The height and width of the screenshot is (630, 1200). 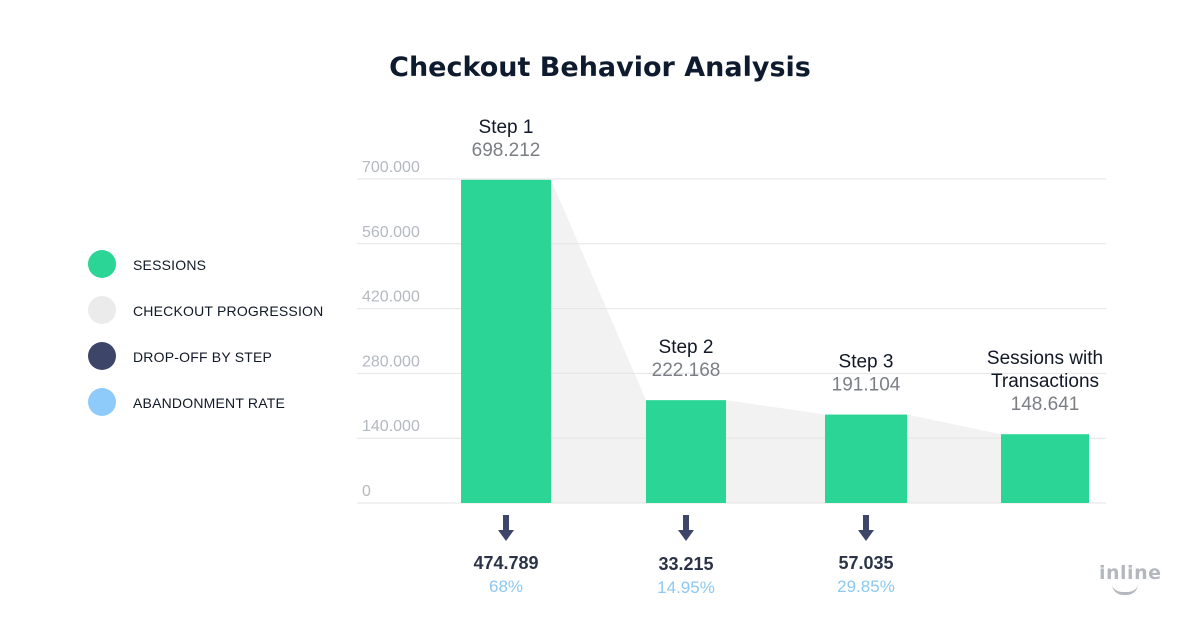 What do you see at coordinates (1045, 381) in the screenshot?
I see `category-label: Transactions` at bounding box center [1045, 381].